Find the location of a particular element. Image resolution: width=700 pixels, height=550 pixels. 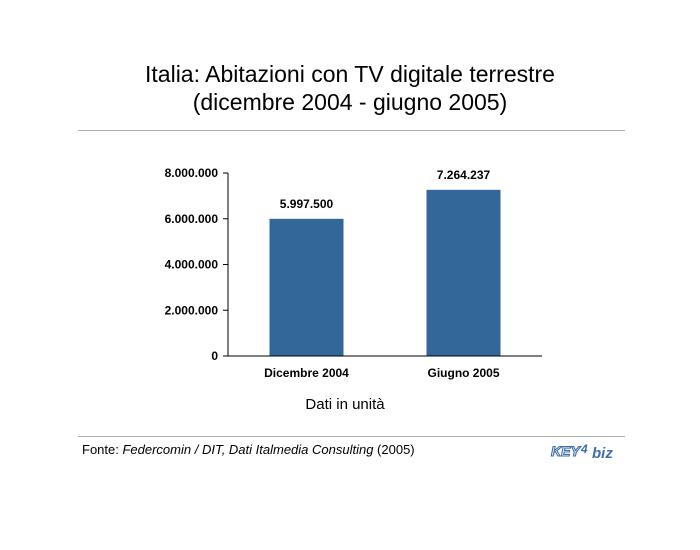

source-prefix: Fonte: is located at coordinates (102, 449).